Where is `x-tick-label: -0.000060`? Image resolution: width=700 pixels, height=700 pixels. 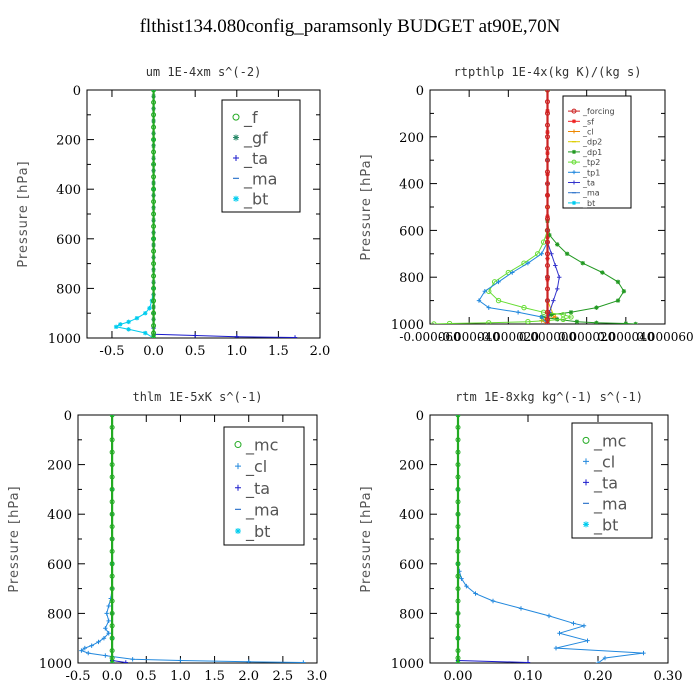 x-tick-label: -0.000060 is located at coordinates (429, 337).